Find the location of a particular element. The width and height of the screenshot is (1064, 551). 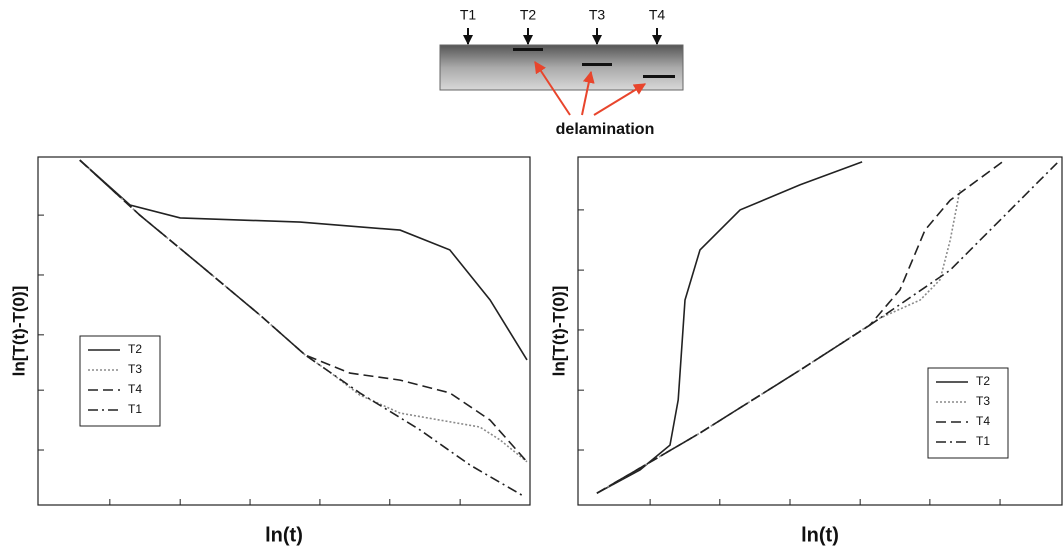

specimen-diagram: T1 T2 T3 T4 delamination is located at coordinates (561, 72).